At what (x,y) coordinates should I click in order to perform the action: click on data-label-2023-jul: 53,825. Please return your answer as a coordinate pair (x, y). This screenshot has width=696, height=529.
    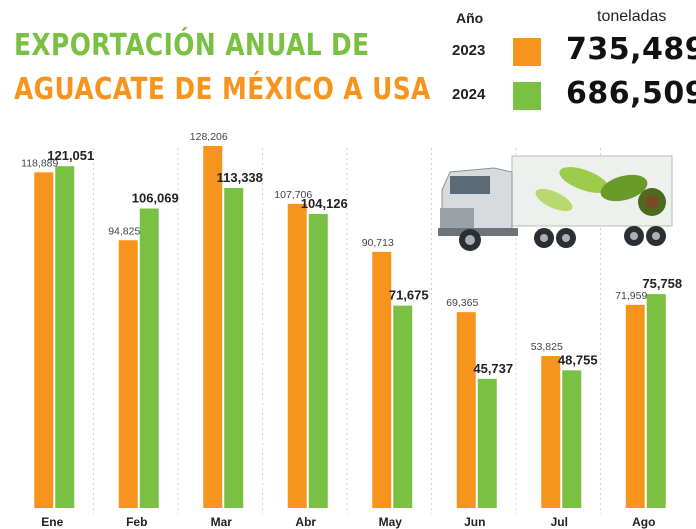
    Looking at the image, I should click on (547, 347).